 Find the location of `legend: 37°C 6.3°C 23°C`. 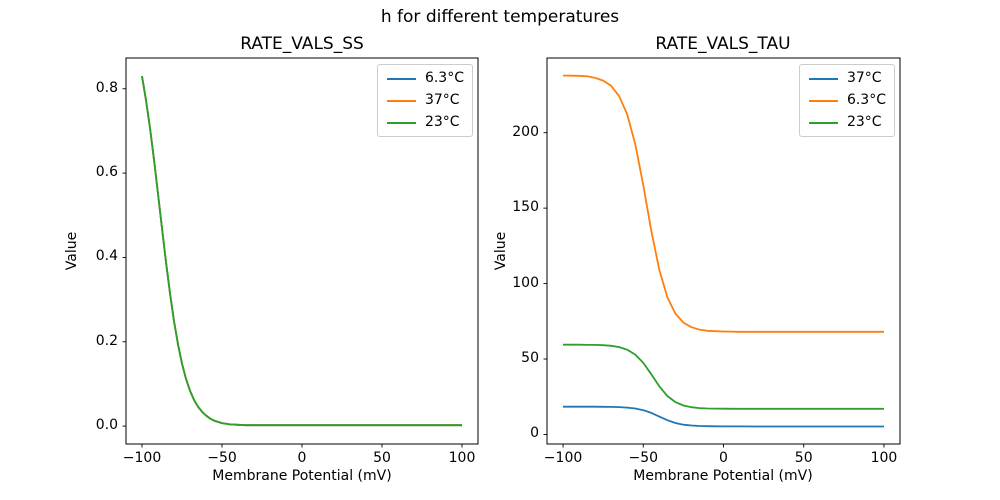

legend: 37°C 6.3°C 23°C is located at coordinates (846, 100).